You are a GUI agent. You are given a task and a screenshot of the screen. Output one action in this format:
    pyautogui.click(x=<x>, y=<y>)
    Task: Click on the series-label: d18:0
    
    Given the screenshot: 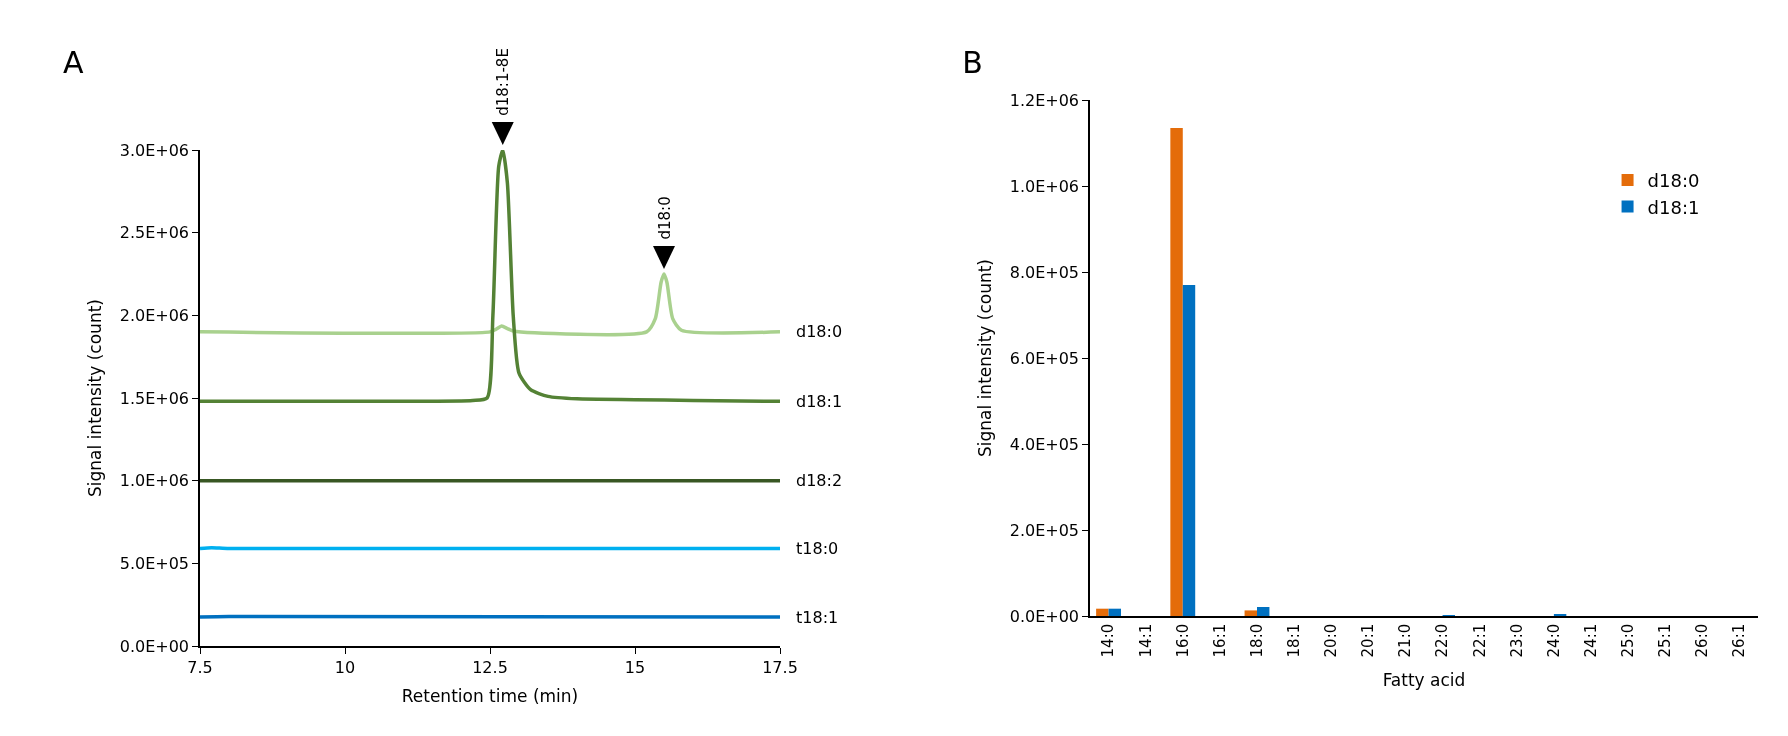 What is the action you would take?
    pyautogui.click(x=819, y=331)
    